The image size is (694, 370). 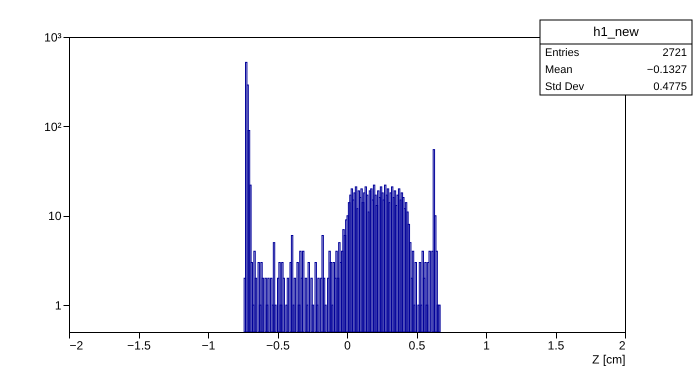 I want to click on x-tick-label: −2, so click(x=77, y=345).